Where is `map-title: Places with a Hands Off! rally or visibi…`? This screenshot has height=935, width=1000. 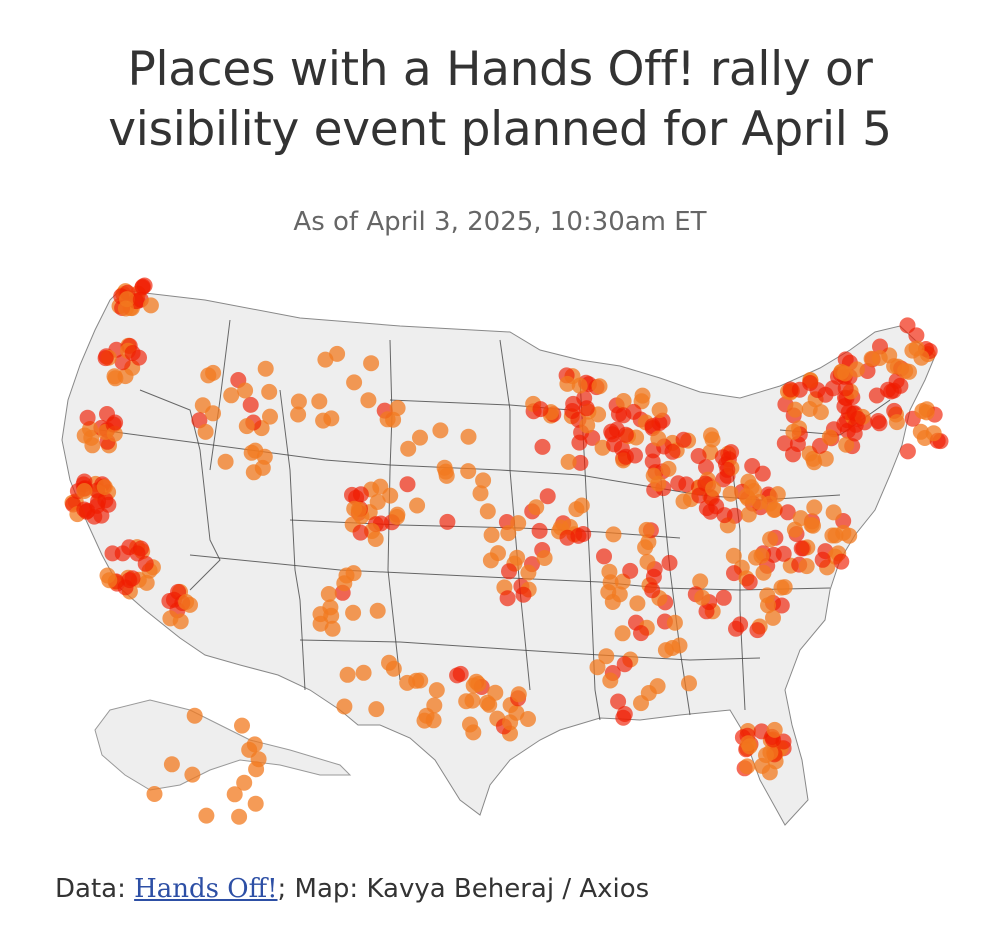 map-title: Places with a Hands Off! rally or visibi… is located at coordinates (500, 100).